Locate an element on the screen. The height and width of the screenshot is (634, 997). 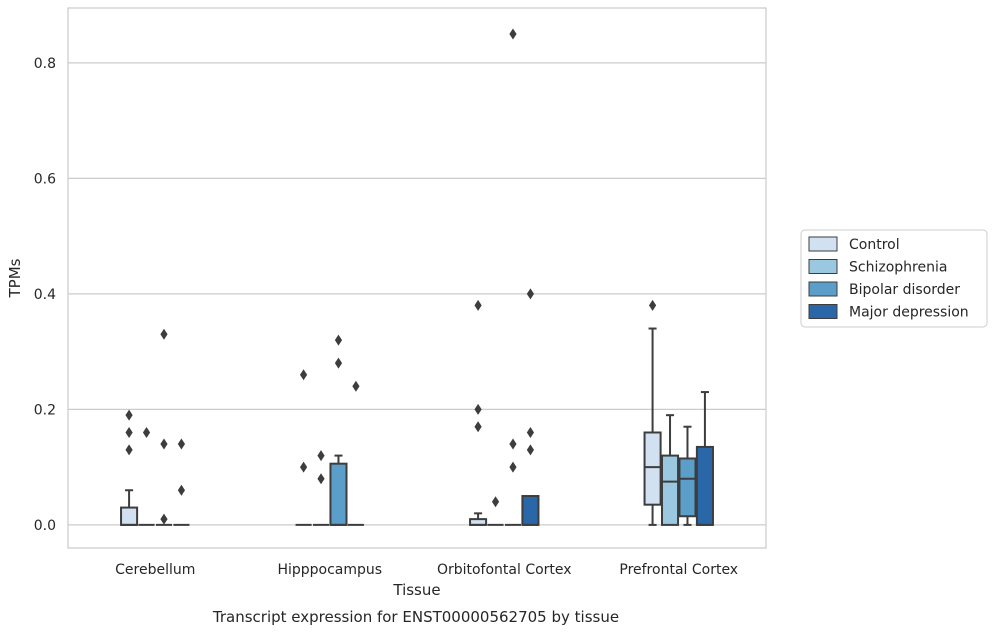
y-tick-label: 0.6 is located at coordinates (45, 179).